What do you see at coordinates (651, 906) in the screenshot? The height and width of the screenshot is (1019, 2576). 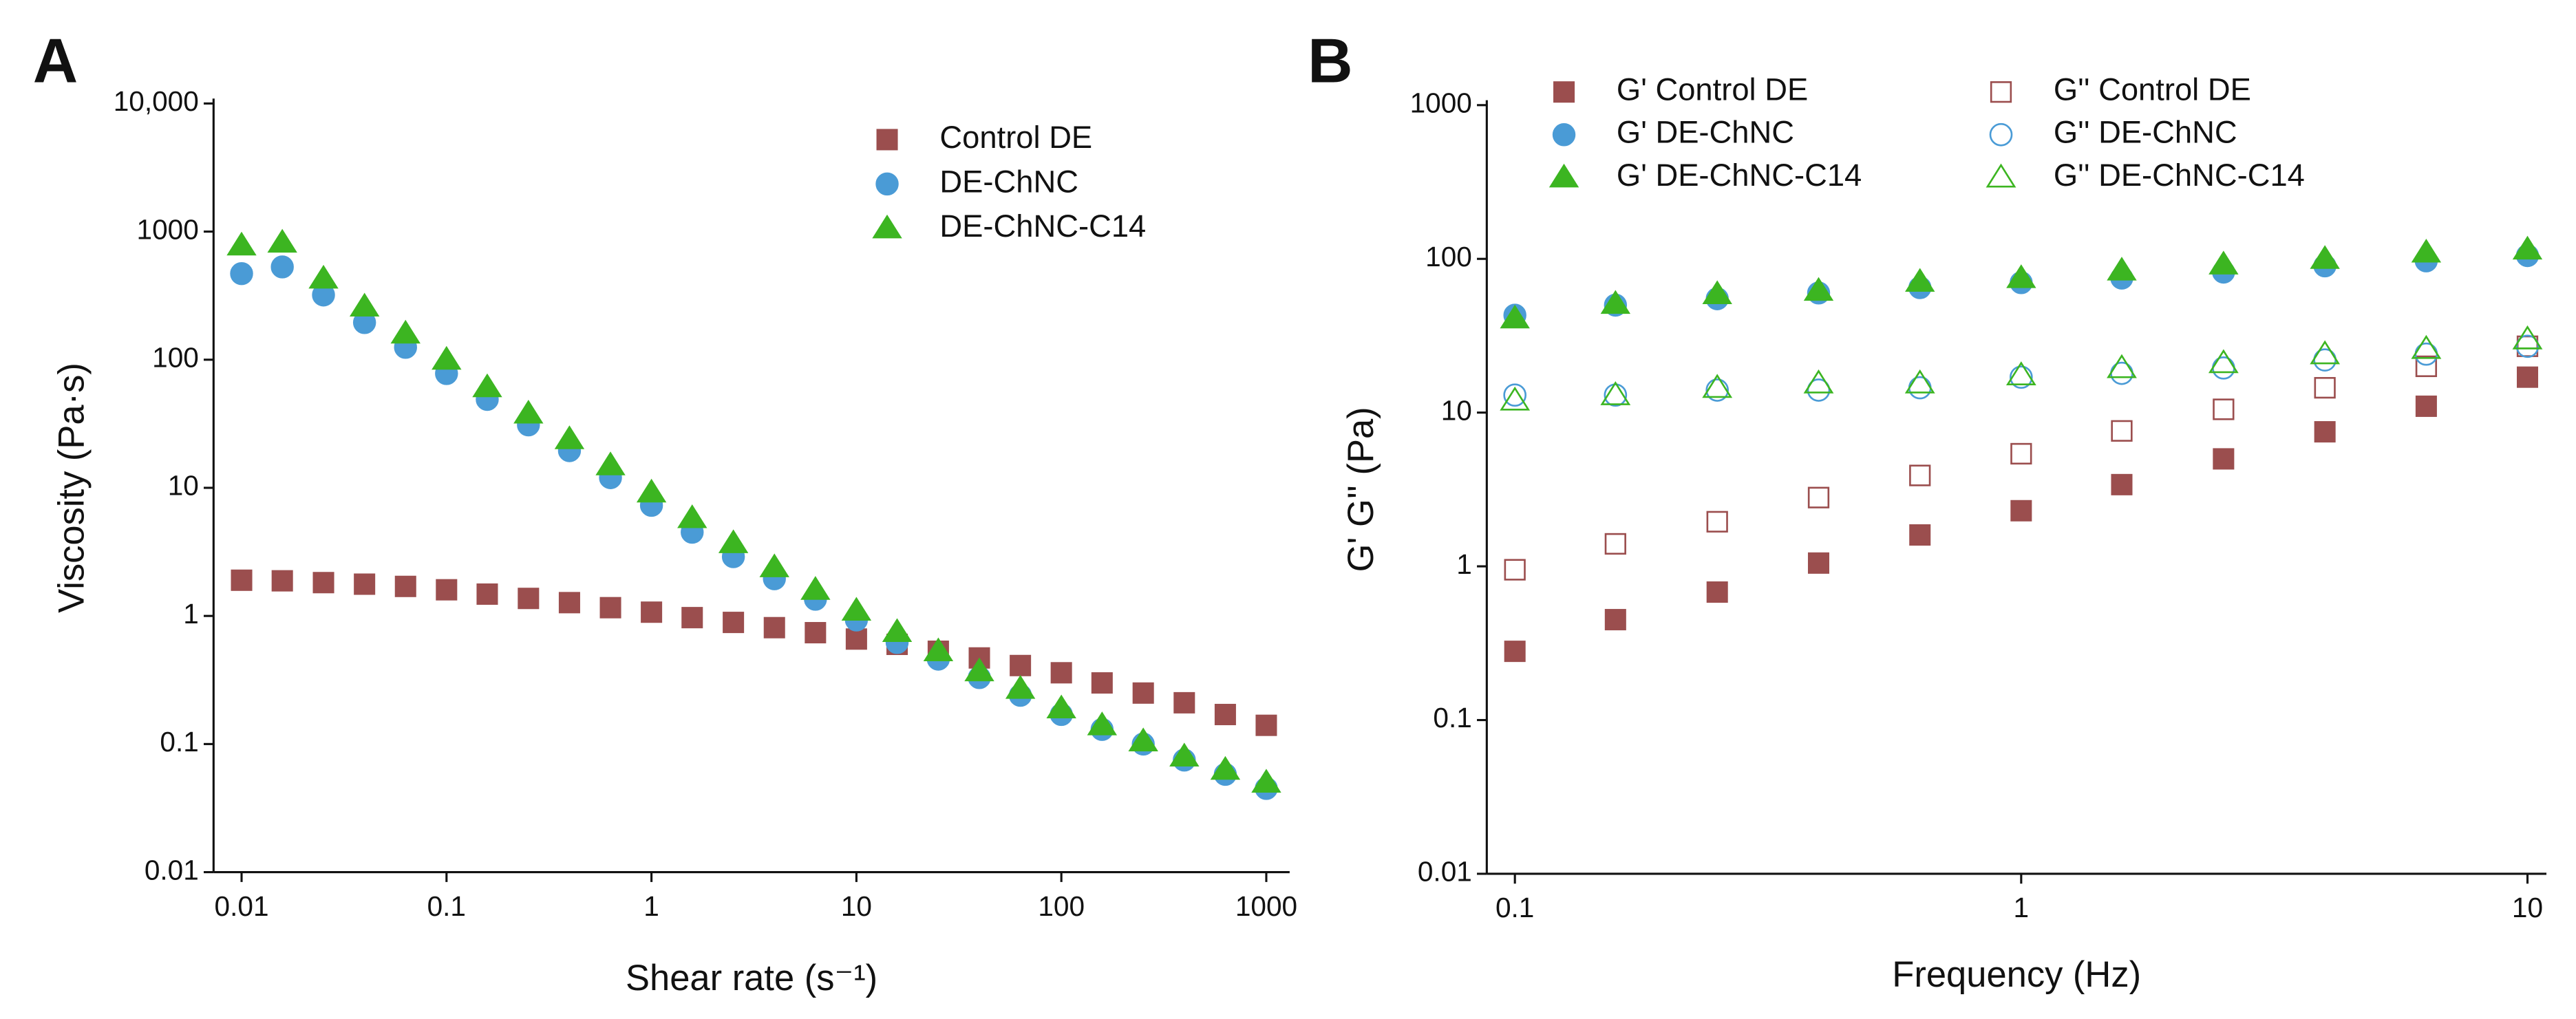 I see `x-tick-label: 1` at bounding box center [651, 906].